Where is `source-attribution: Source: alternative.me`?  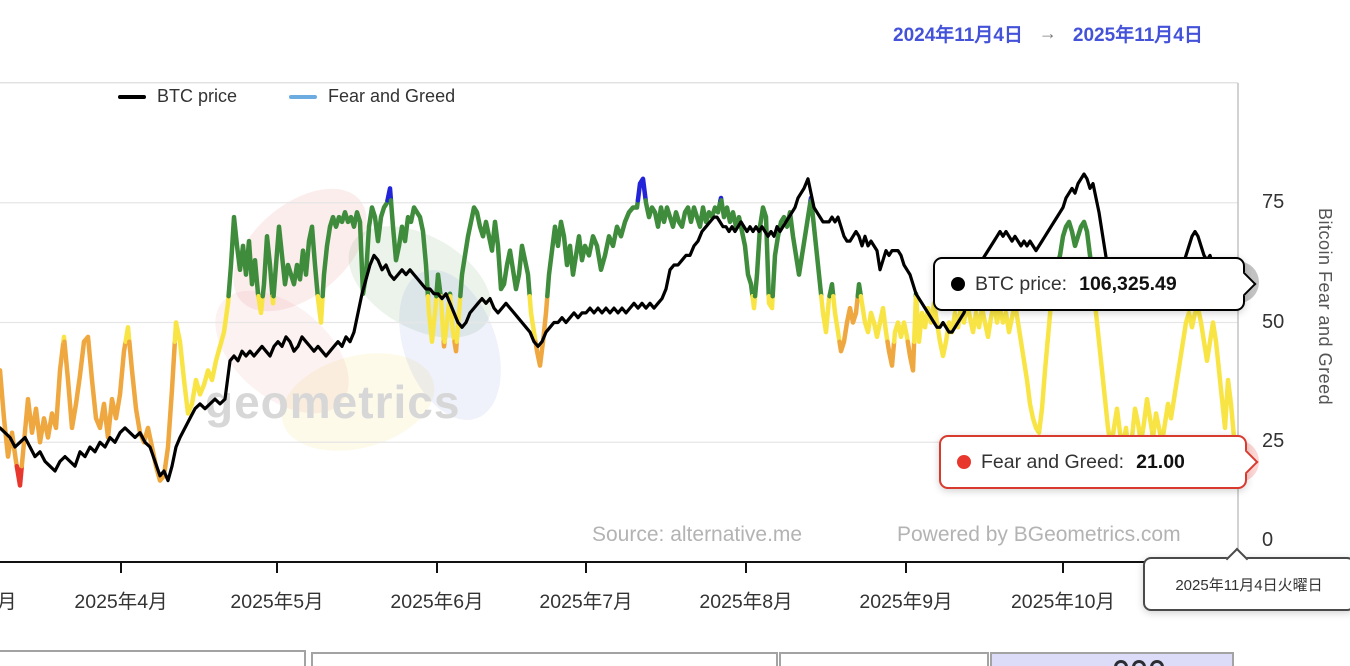 source-attribution: Source: alternative.me is located at coordinates (697, 534).